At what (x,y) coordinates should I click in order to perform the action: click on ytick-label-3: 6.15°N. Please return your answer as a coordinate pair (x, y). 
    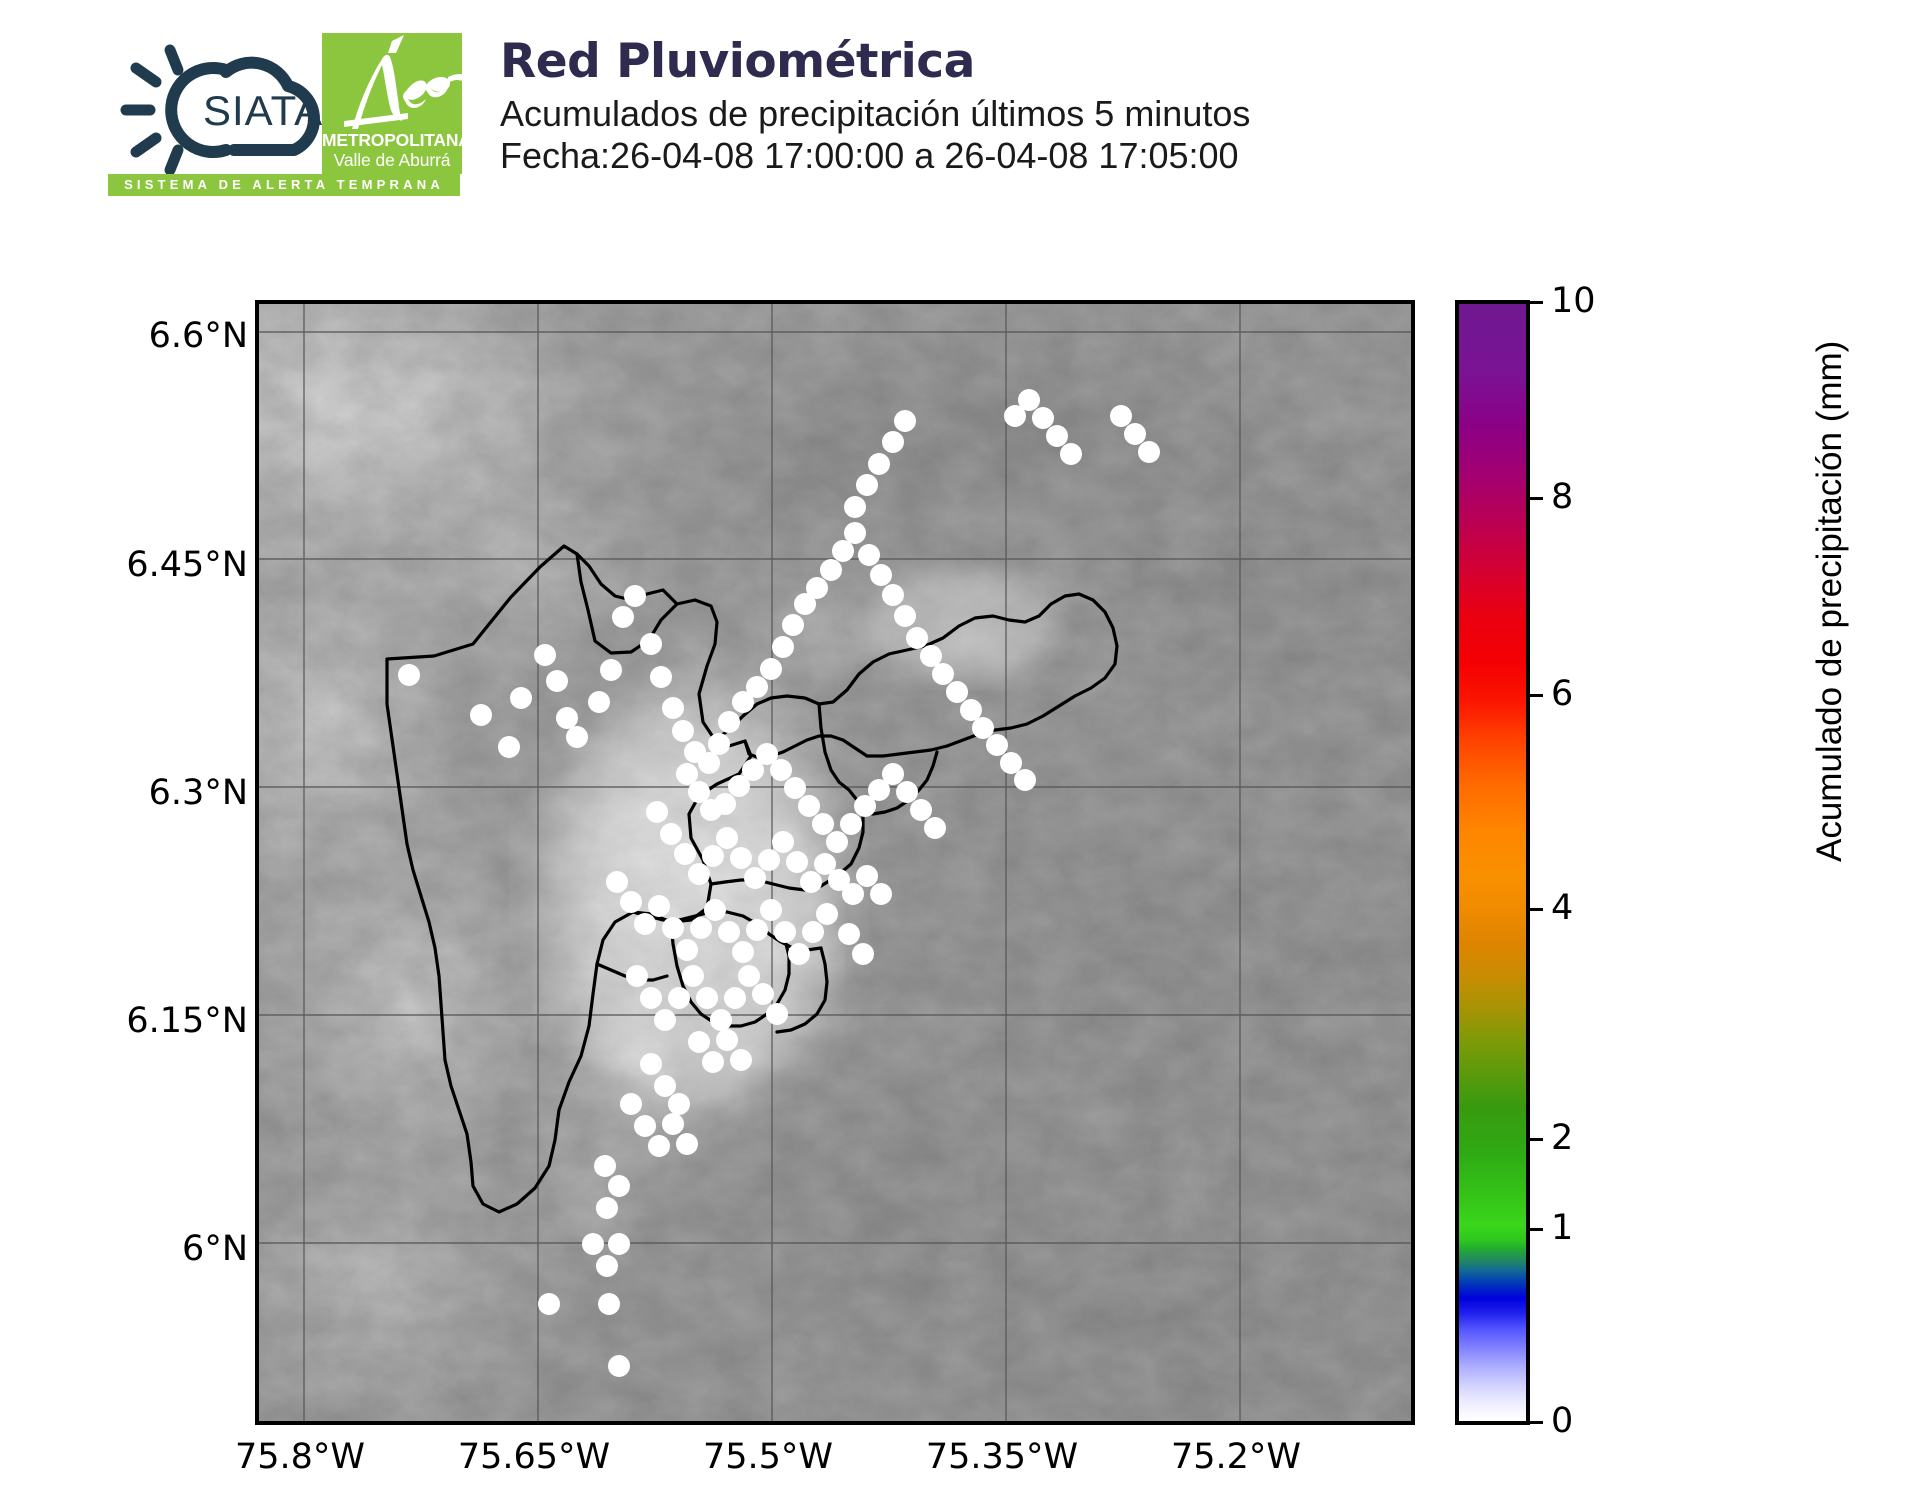
    Looking at the image, I should click on (187, 1021).